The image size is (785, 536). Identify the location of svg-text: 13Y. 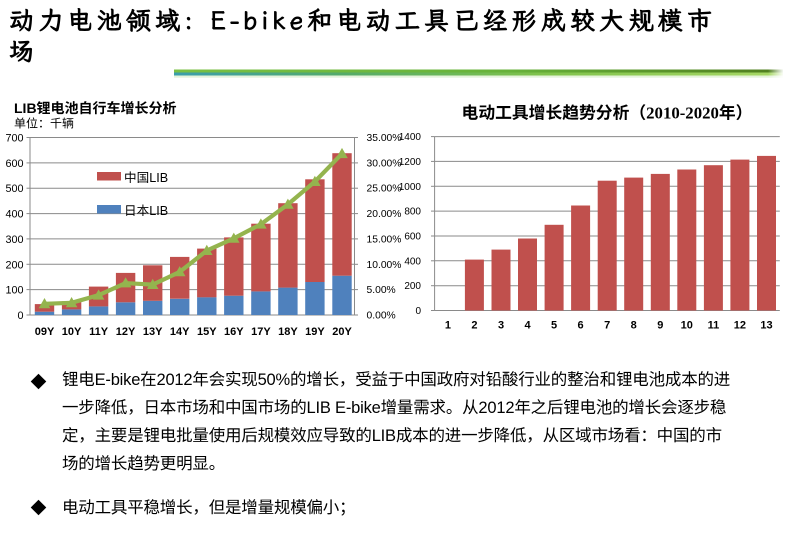
(153, 332).